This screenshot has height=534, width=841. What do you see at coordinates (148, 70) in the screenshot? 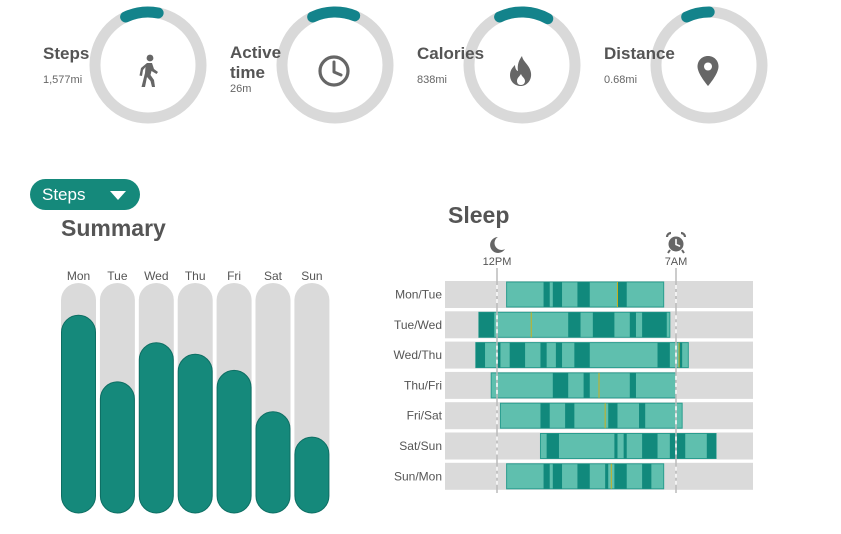
I see `walking-person-icon` at bounding box center [148, 70].